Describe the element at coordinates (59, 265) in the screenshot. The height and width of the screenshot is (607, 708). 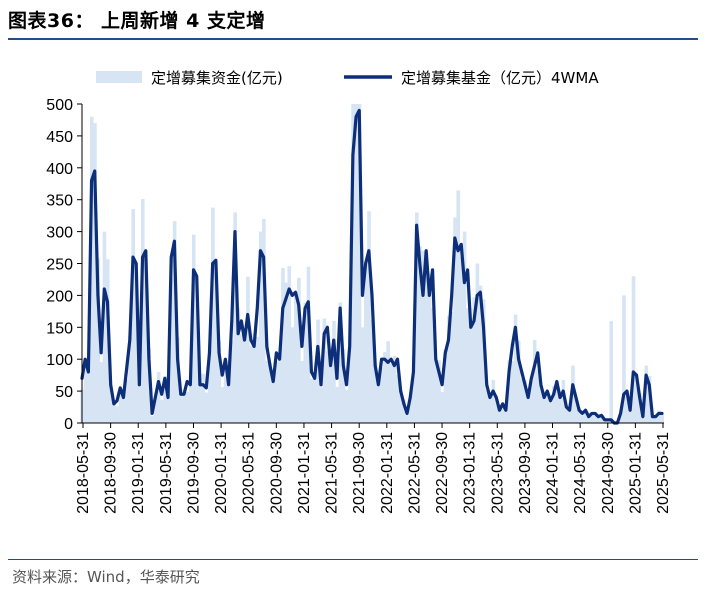
I see `y-tick-label: 250` at that location.